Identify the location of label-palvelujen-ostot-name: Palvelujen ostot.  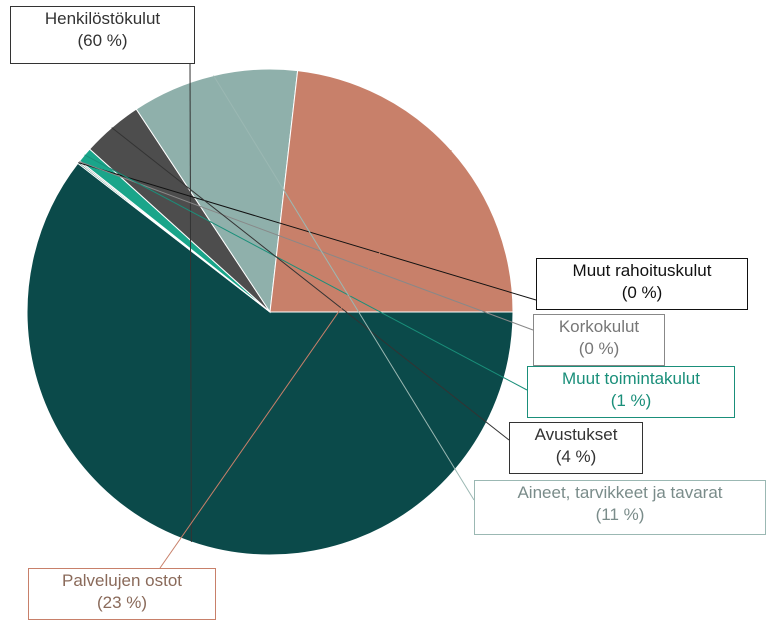
(122, 580).